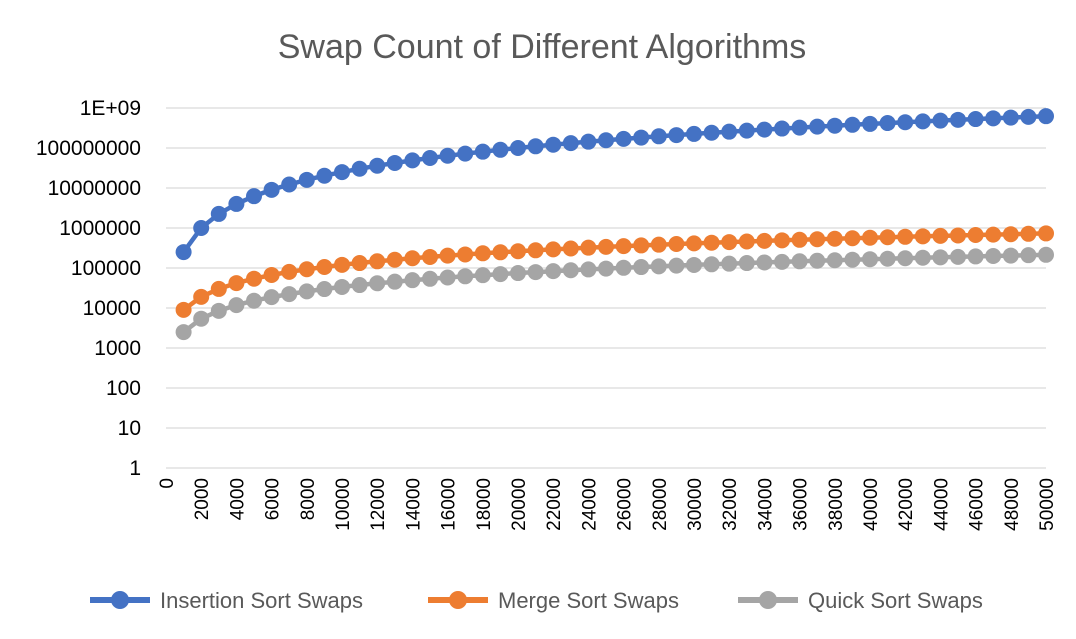 The width and height of the screenshot is (1076, 639). Describe the element at coordinates (730, 504) in the screenshot. I see `x-tick-label: 32000` at that location.